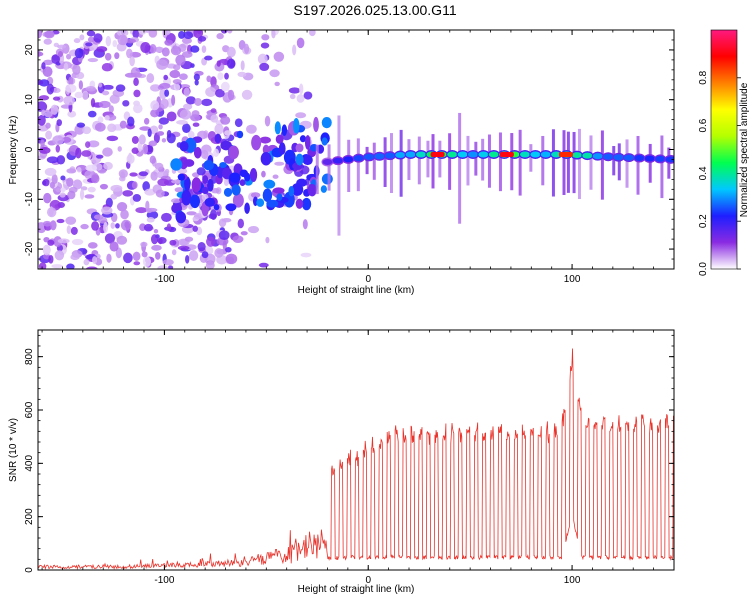 This screenshot has width=750, height=600. I want to click on snr-x-tick-label: 100, so click(572, 580).